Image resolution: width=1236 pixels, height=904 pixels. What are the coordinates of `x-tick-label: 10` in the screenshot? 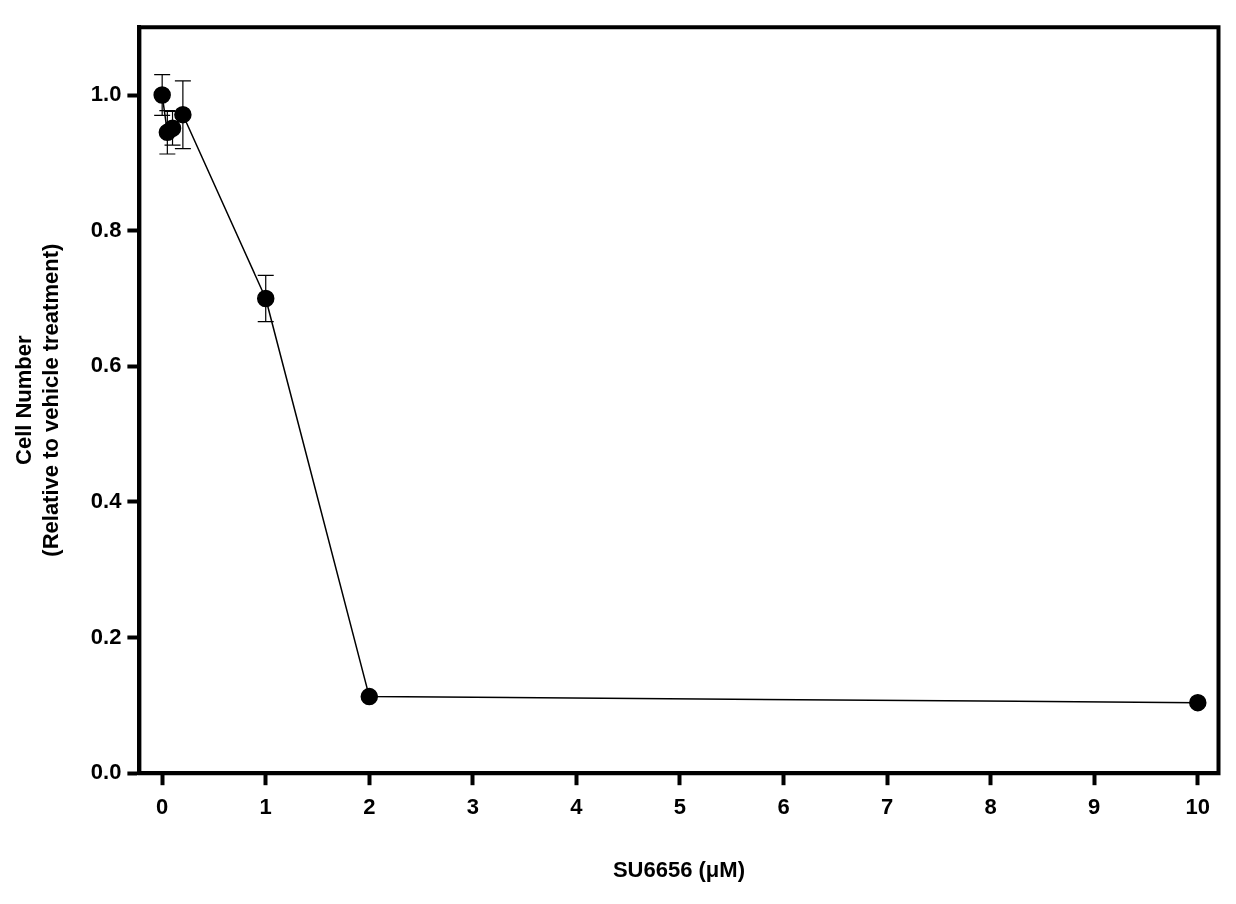 It's located at (1198, 807).